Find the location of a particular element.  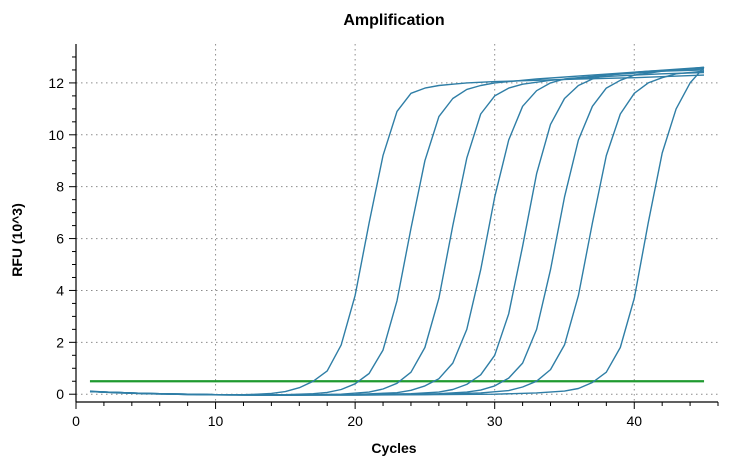

y-axis-label: RFU (10^3) is located at coordinates (17, 240).